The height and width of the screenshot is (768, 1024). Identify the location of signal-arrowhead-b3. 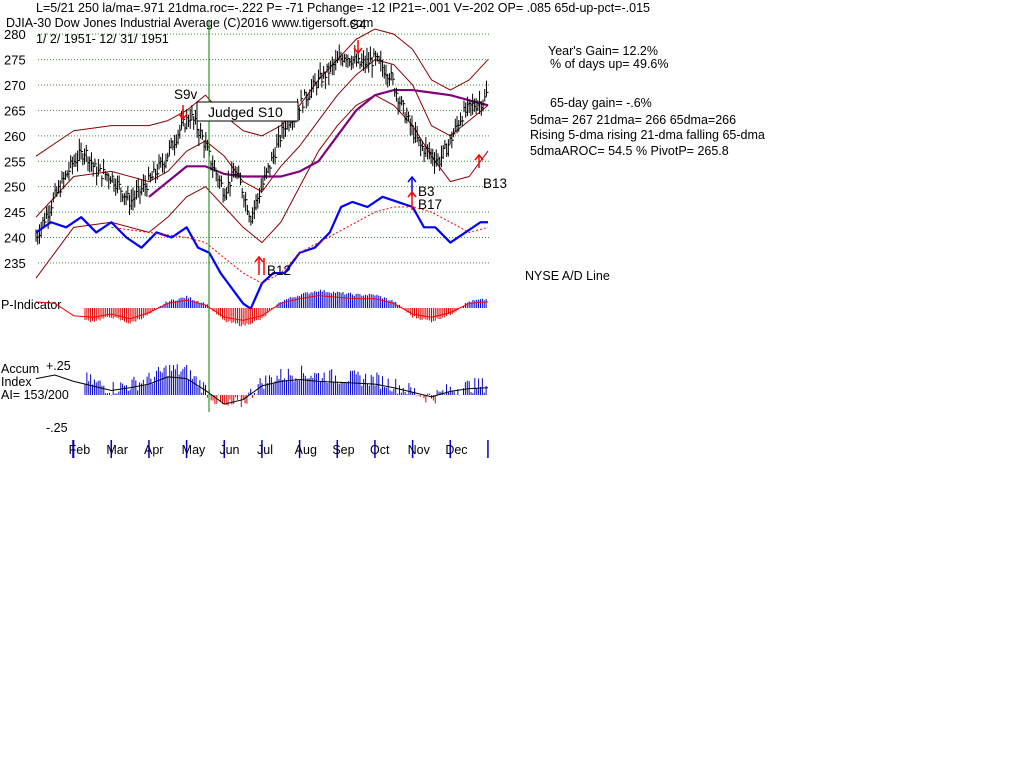
(412, 179).